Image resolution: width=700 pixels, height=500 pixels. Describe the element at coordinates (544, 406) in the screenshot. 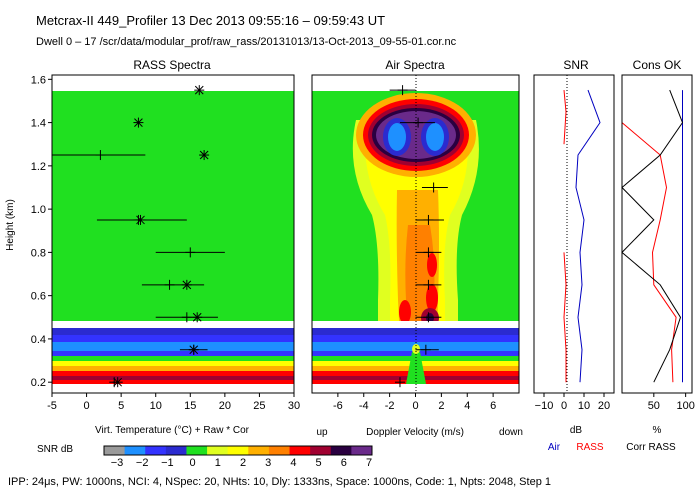

I see `snr-x-tick-label: −10` at that location.